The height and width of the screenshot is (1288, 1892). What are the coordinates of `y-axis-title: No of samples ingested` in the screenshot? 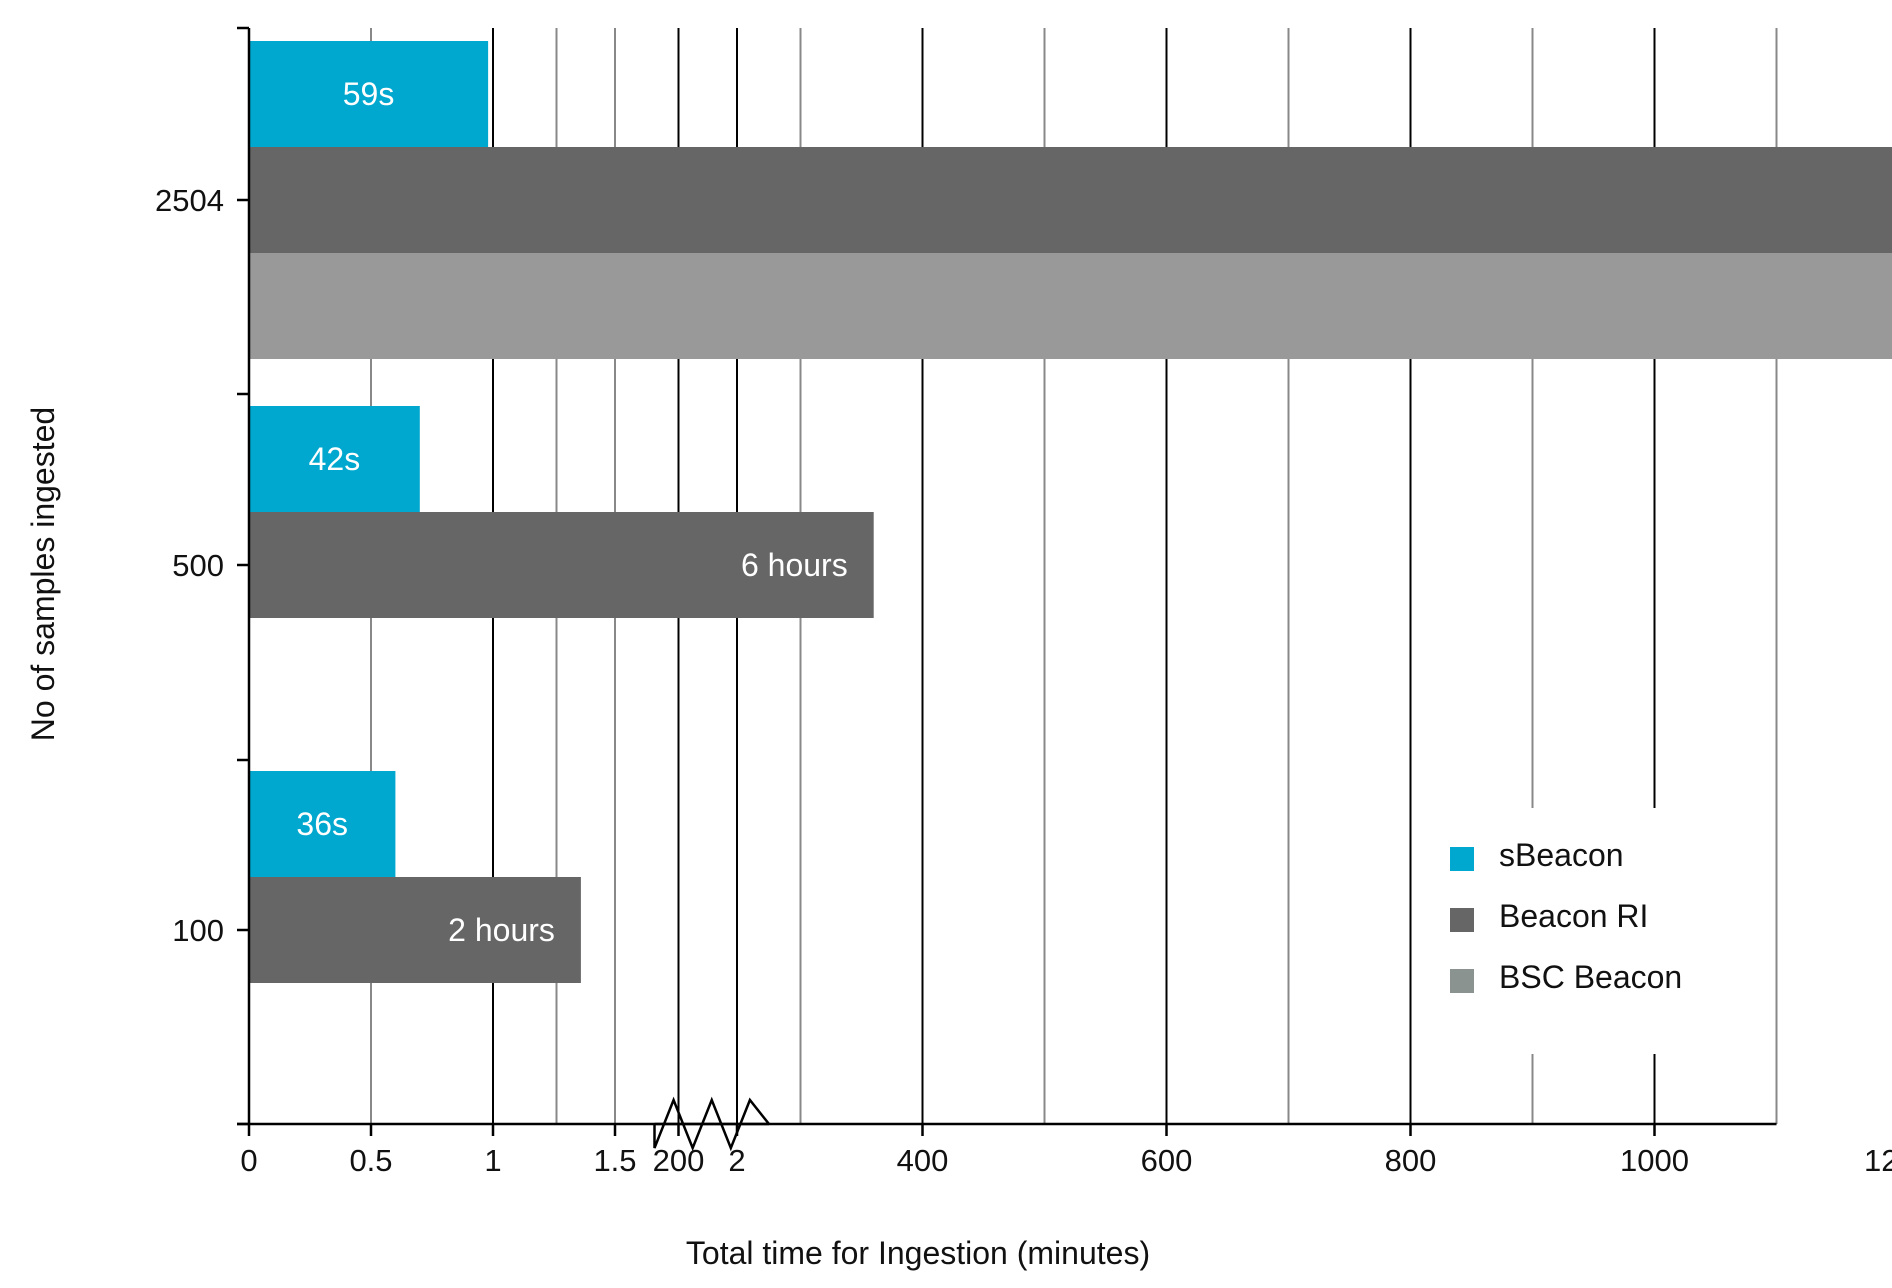 It's located at (43, 574).